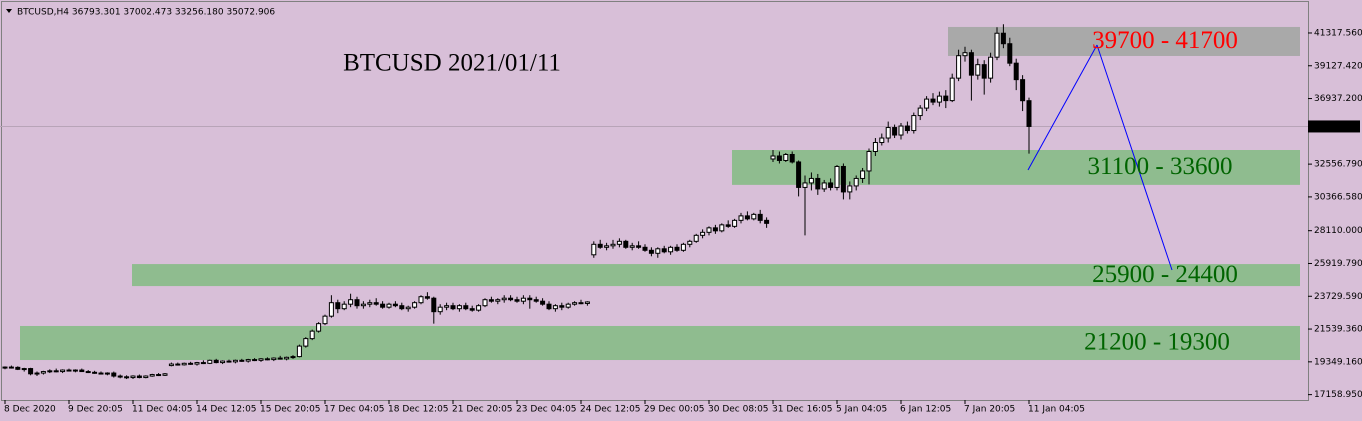 The width and height of the screenshot is (1362, 421). What do you see at coordinates (610, 410) in the screenshot?
I see `x-tick-label: 24 Dec 12:05` at bounding box center [610, 410].